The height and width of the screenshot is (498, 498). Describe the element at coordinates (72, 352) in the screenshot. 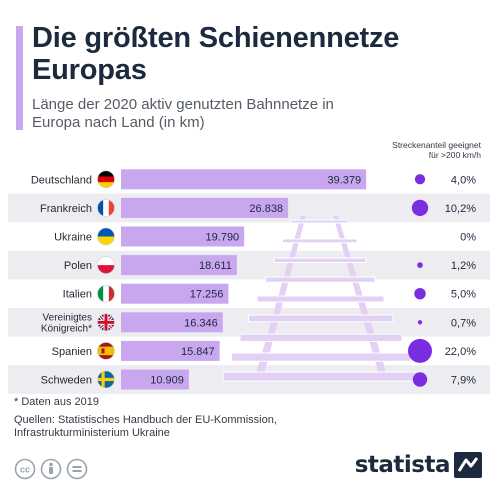

I see `category-label: Spanien` at that location.